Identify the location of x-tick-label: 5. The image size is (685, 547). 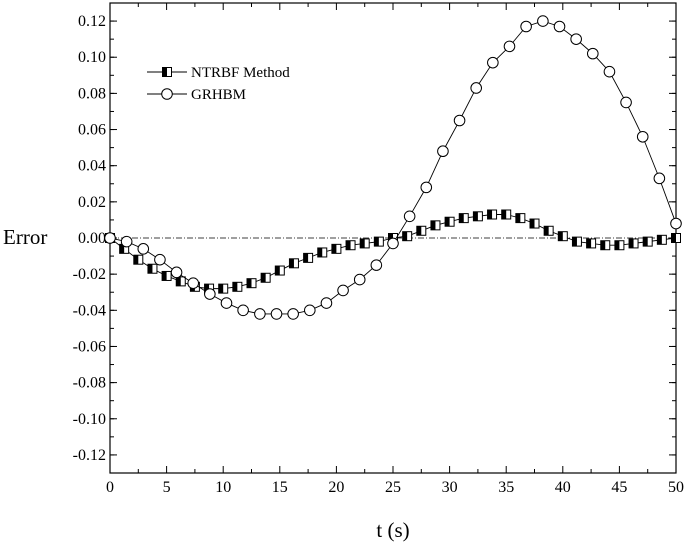
(167, 487).